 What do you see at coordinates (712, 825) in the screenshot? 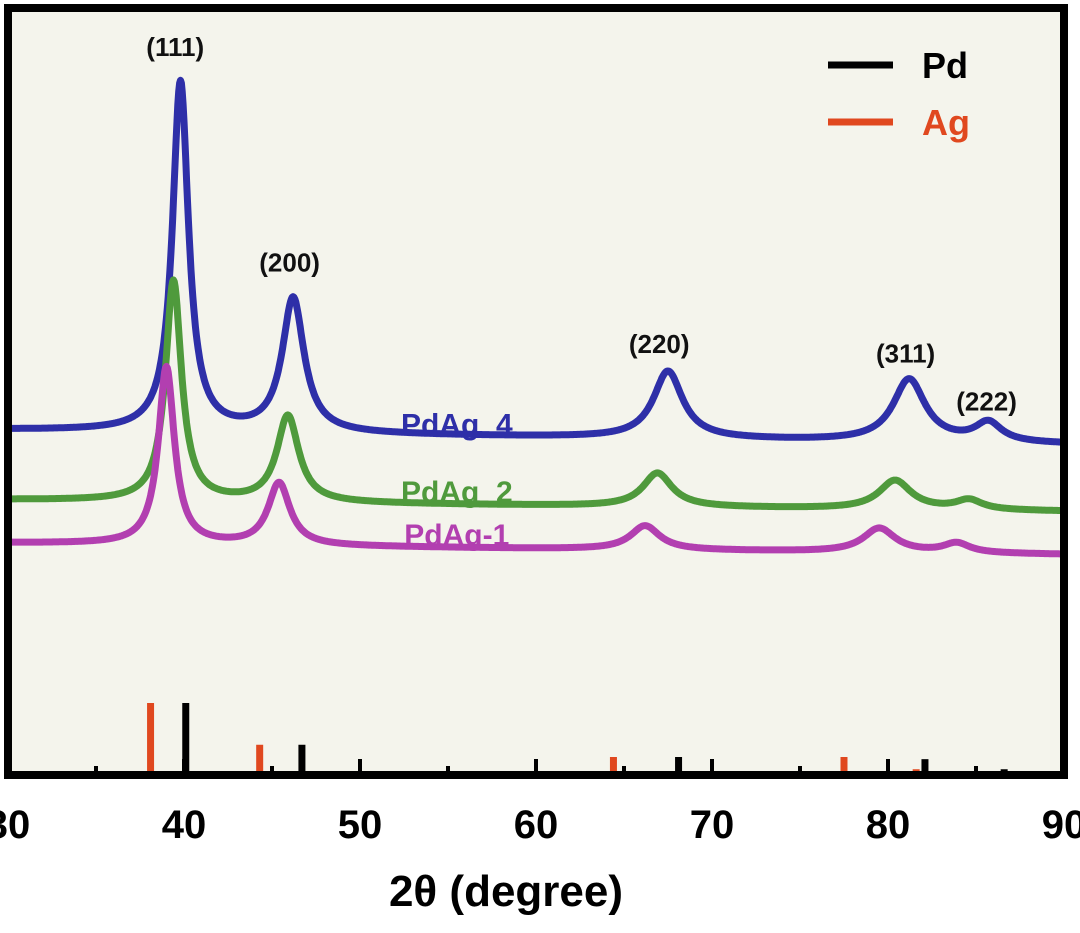
I see `x-tick-label: 70` at bounding box center [712, 825].